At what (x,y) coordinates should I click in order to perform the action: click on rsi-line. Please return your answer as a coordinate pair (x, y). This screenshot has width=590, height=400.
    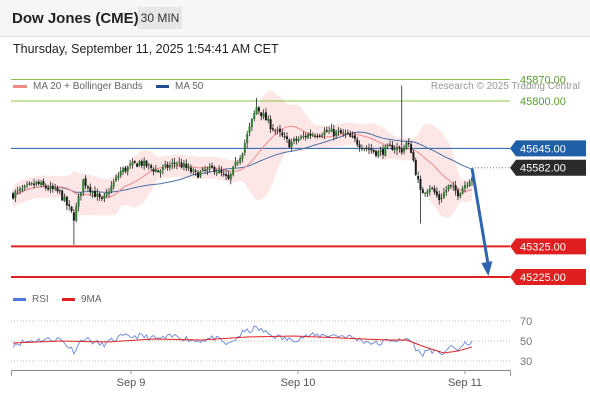
    Looking at the image, I should click on (242, 341).